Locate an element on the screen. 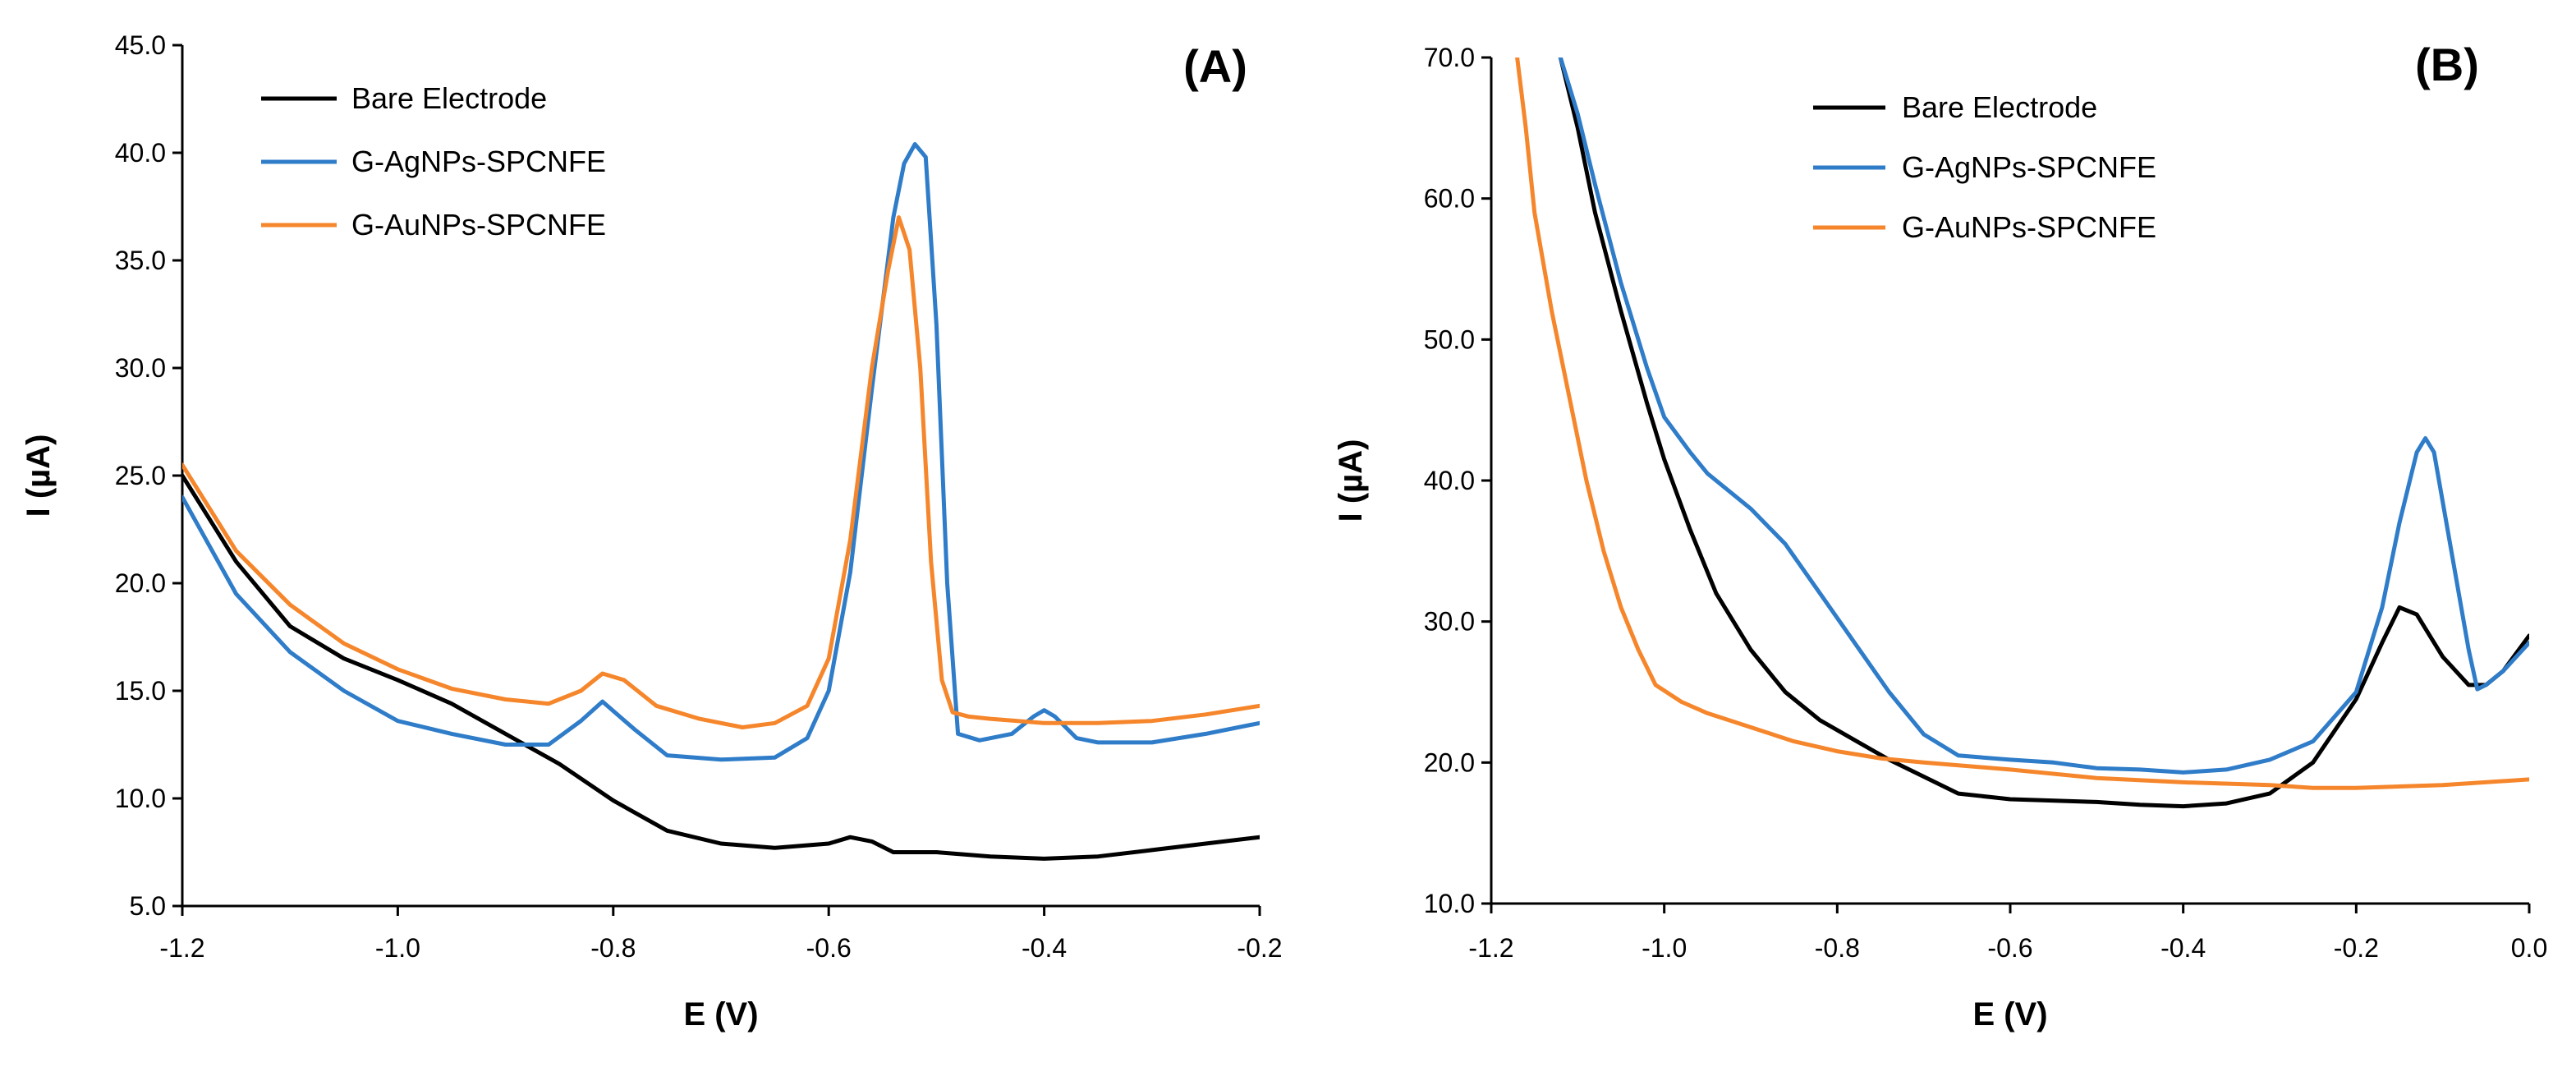  a-y-tick-label: 30.0 is located at coordinates (140, 368).